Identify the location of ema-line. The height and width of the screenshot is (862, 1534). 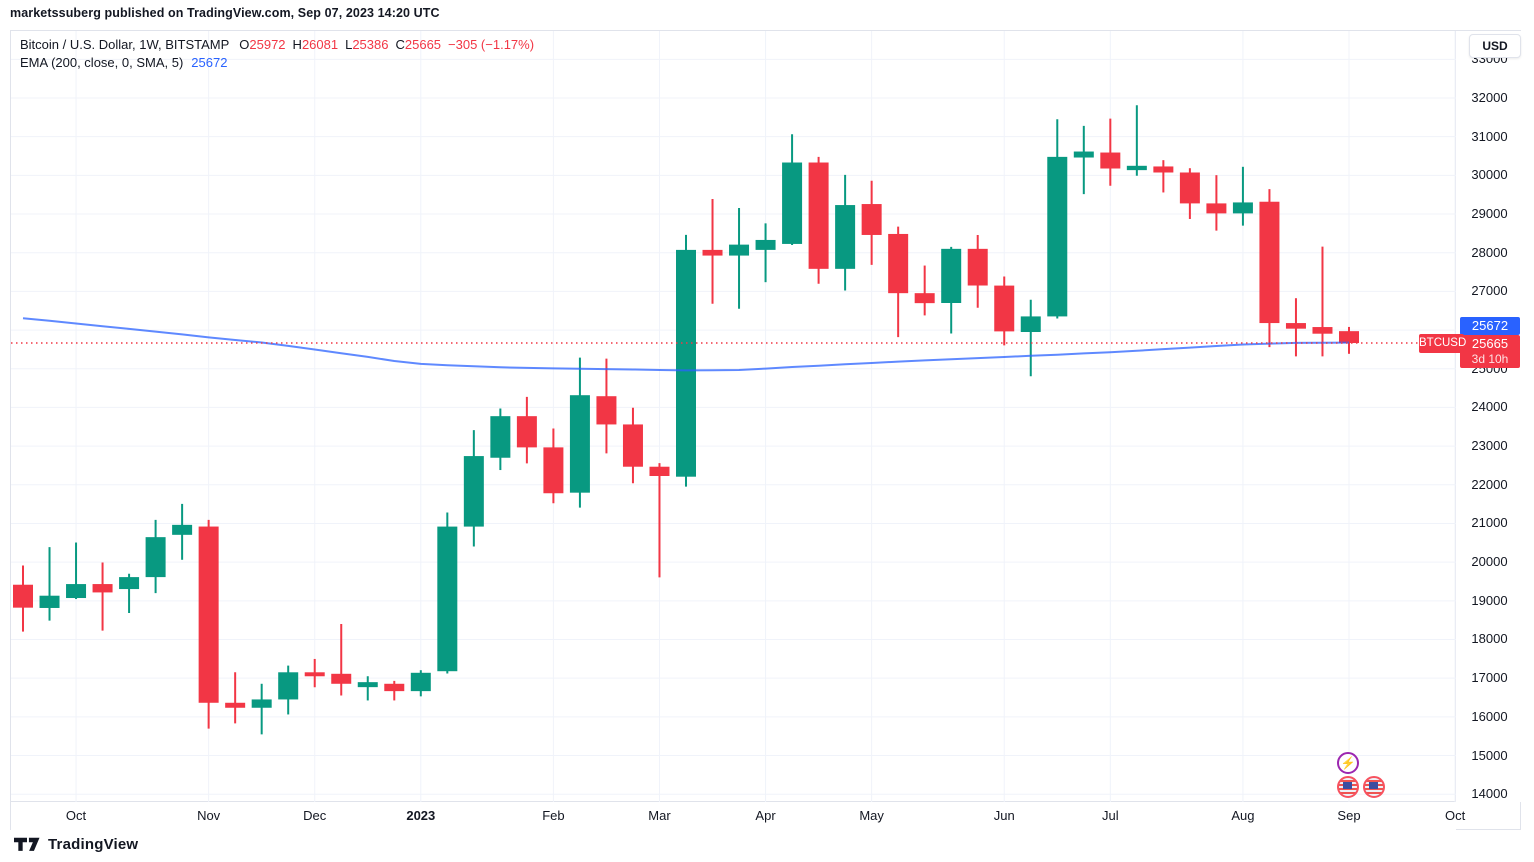
(686, 344).